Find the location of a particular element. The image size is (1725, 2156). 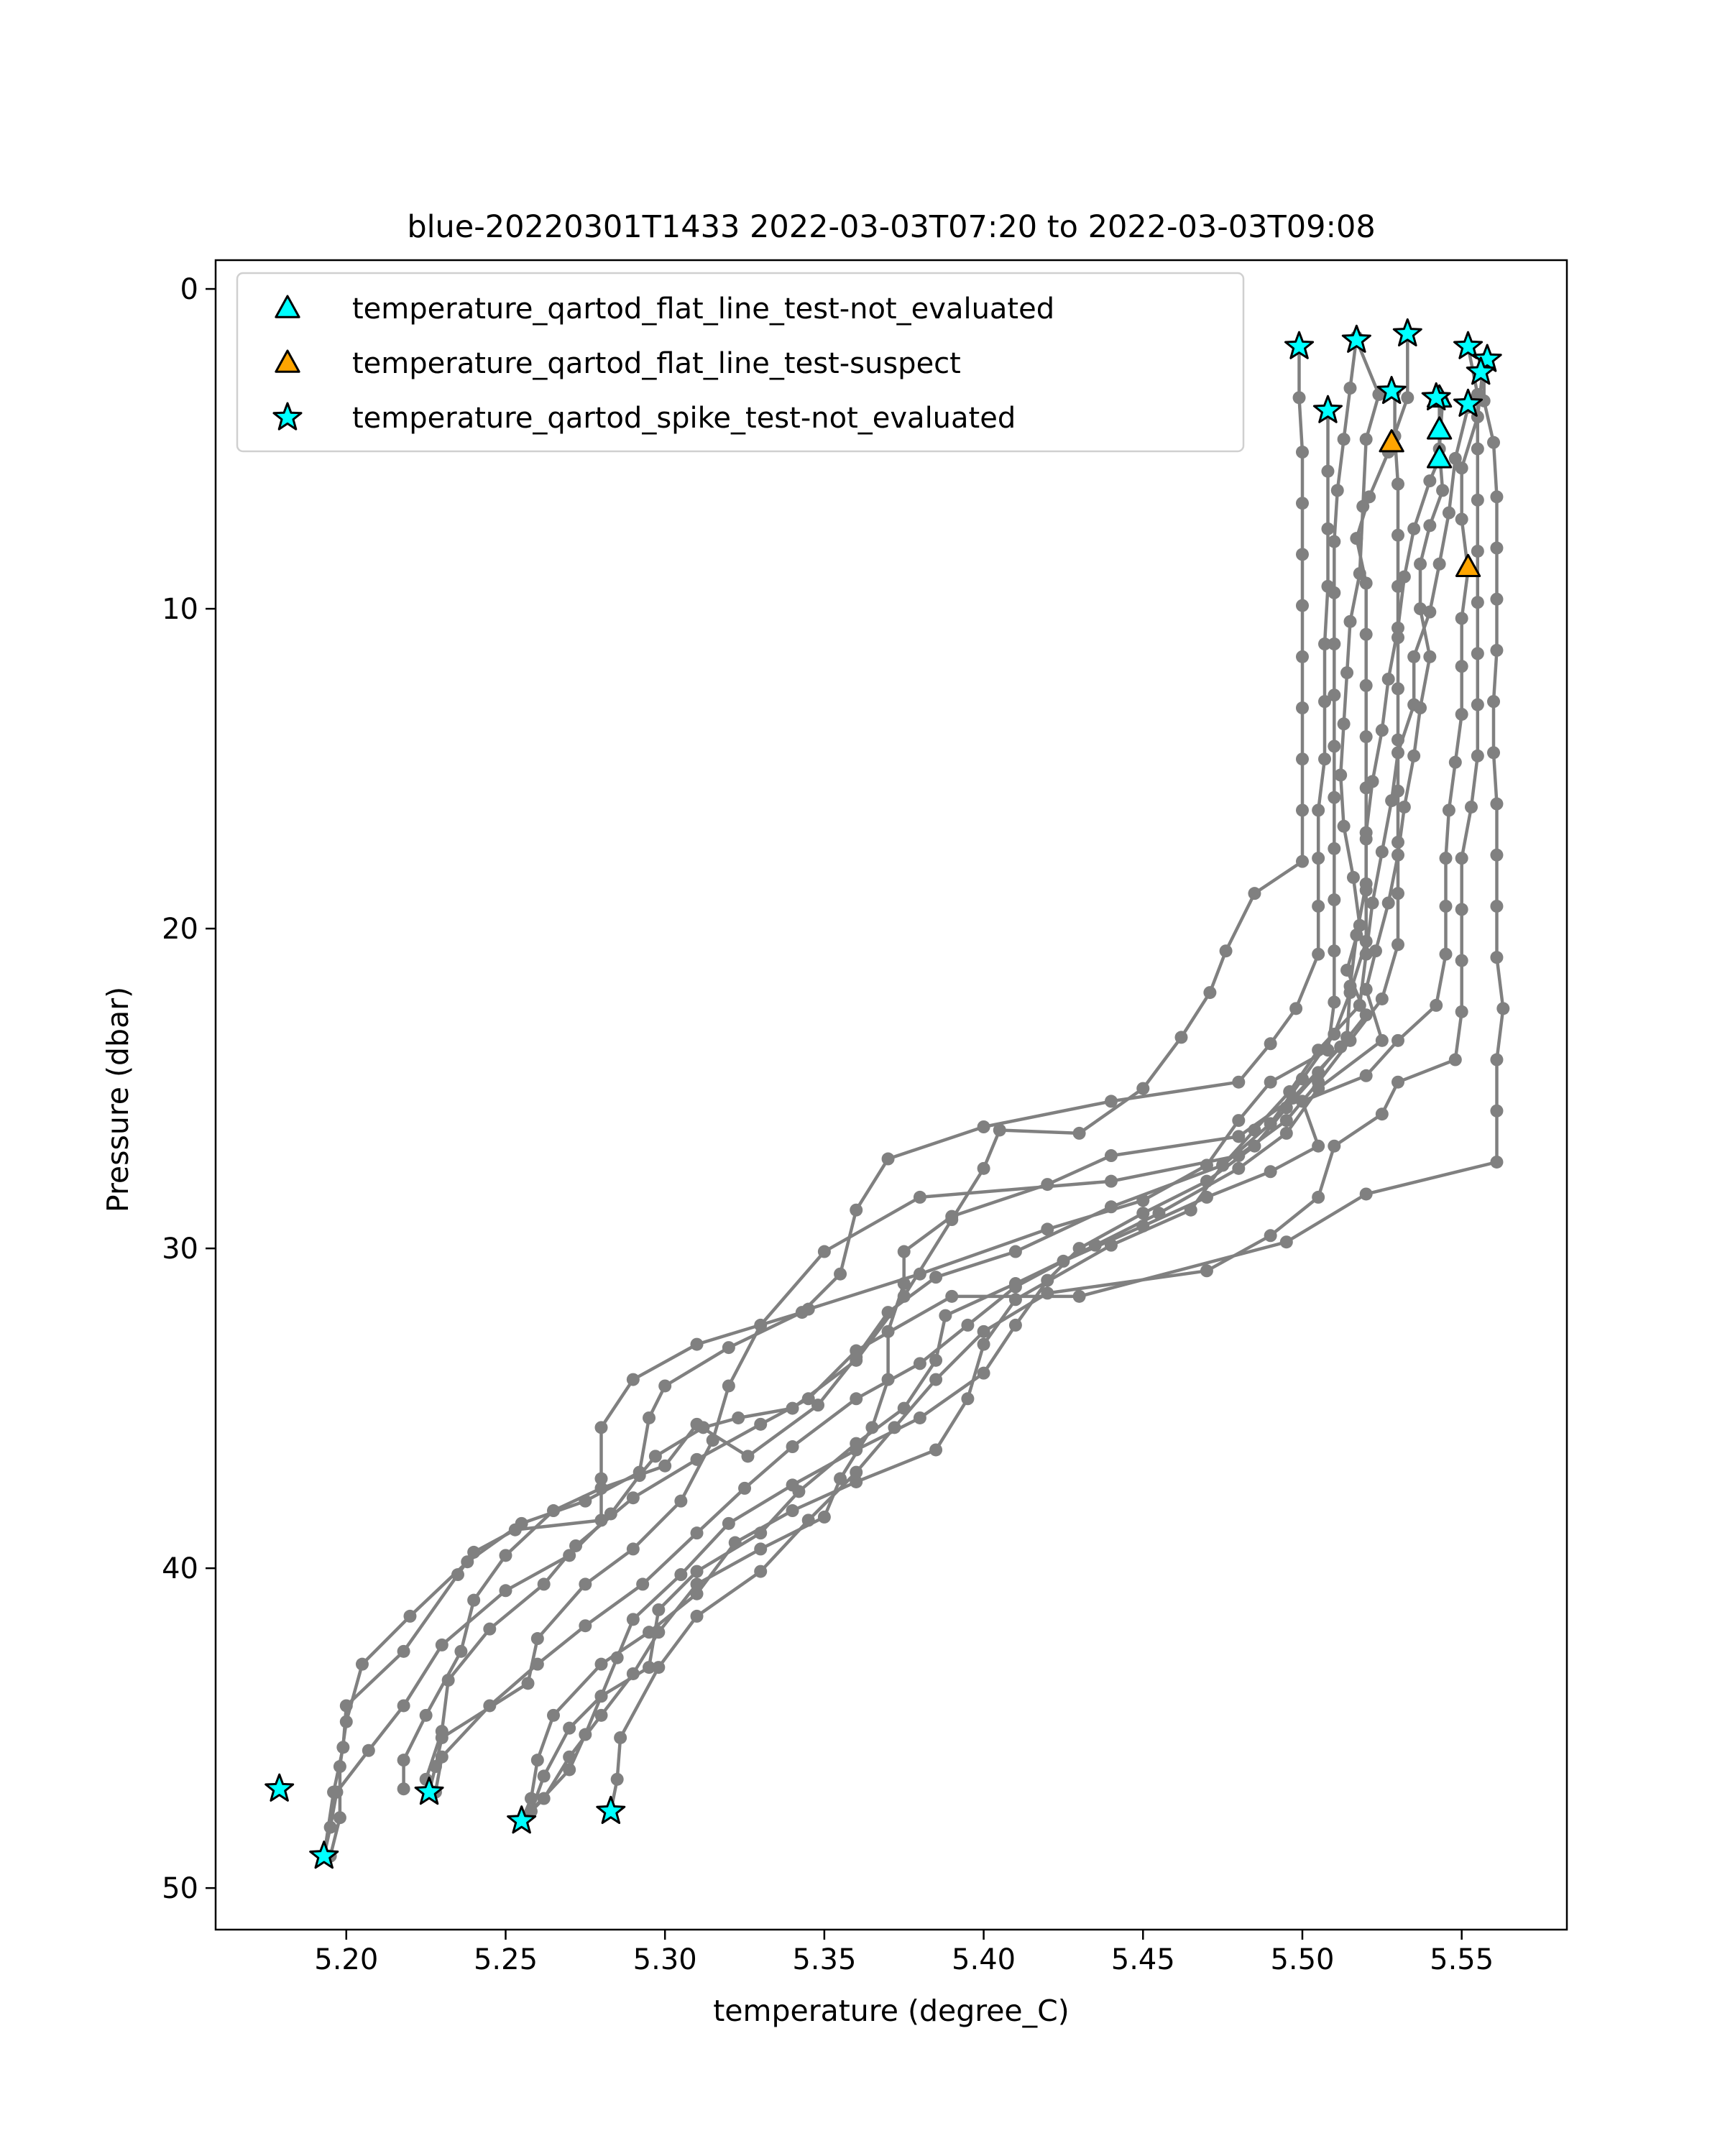

x-tick-label: 5.50 is located at coordinates (1302, 1959).